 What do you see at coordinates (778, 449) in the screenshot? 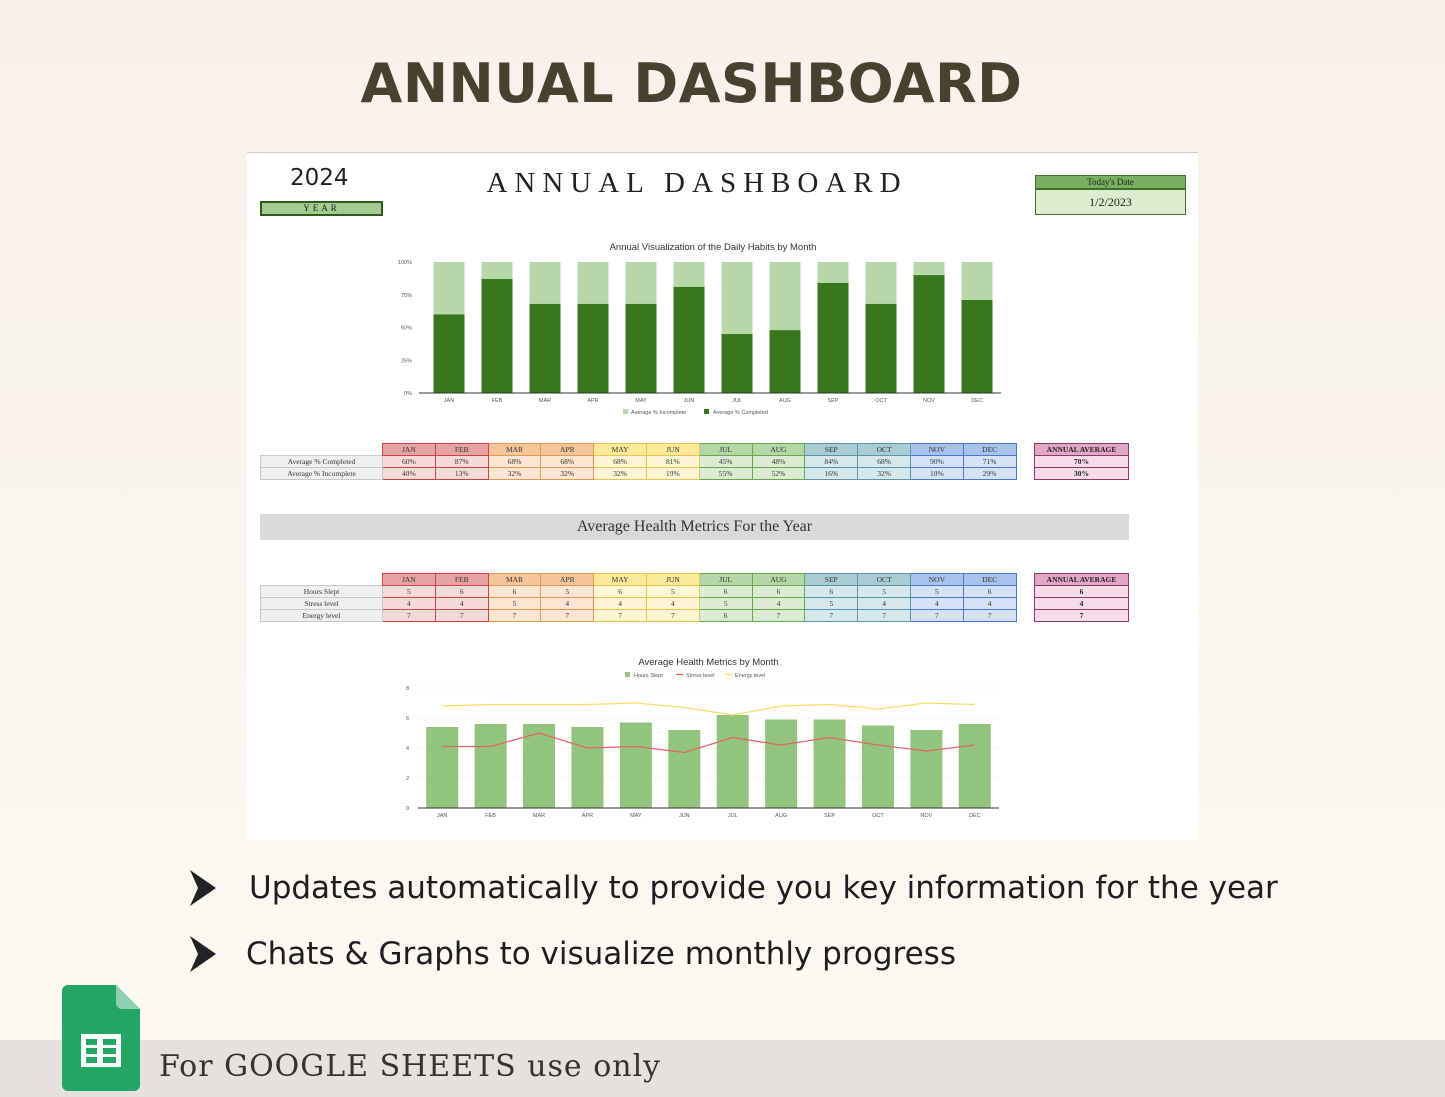
I see `month-header: AUG` at bounding box center [778, 449].